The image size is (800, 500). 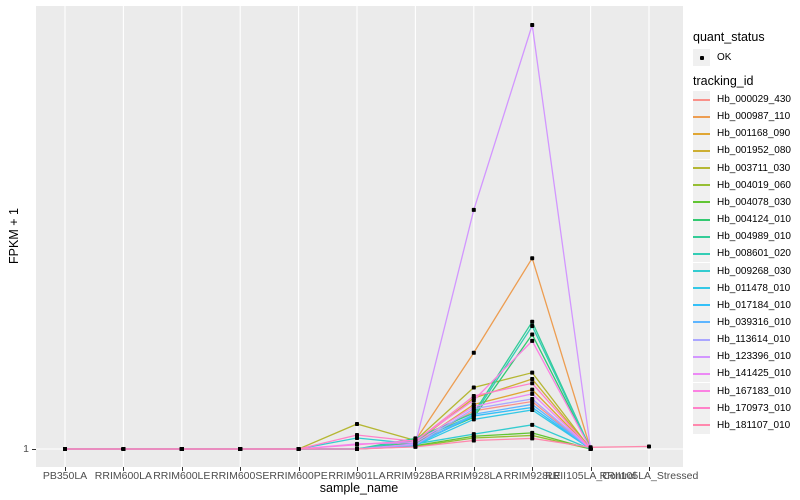 What do you see at coordinates (591, 476) in the screenshot?
I see `x-tick-label-RRII105LA_Control: RRII105LA_Control` at bounding box center [591, 476].